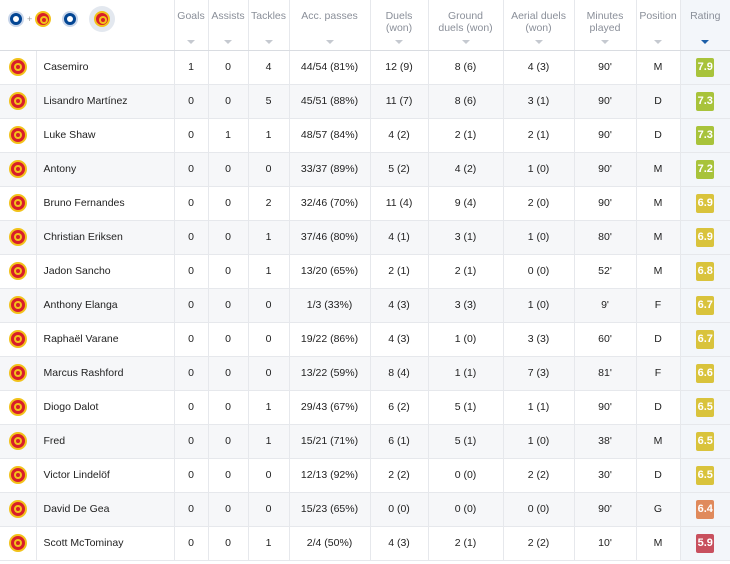 The height and width of the screenshot is (564, 730). Describe the element at coordinates (329, 101) in the screenshot. I see `stat-passes: 45/51 (88%)` at that location.